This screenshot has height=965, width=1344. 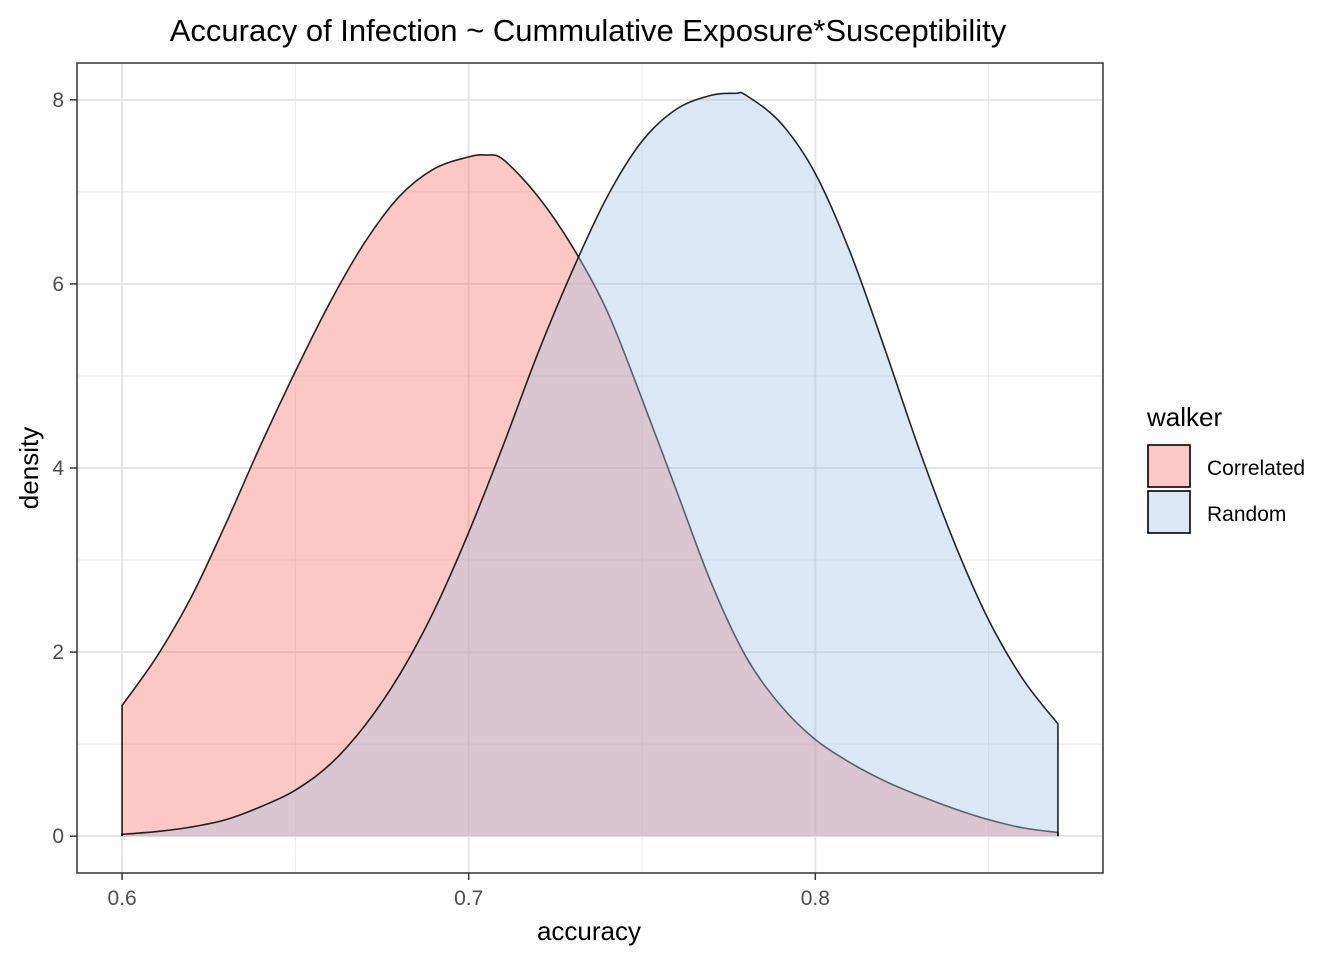 What do you see at coordinates (589, 931) in the screenshot?
I see `x-axis-title: accuracy` at bounding box center [589, 931].